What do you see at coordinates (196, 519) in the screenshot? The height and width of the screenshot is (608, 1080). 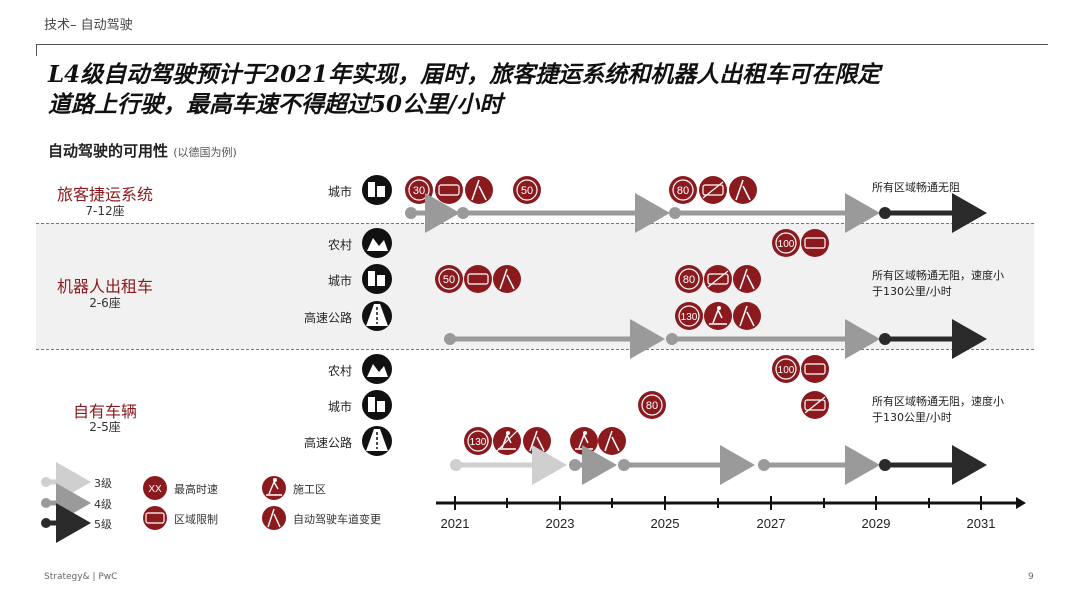 I see `legend-restricted-label: 区域限制` at bounding box center [196, 519].